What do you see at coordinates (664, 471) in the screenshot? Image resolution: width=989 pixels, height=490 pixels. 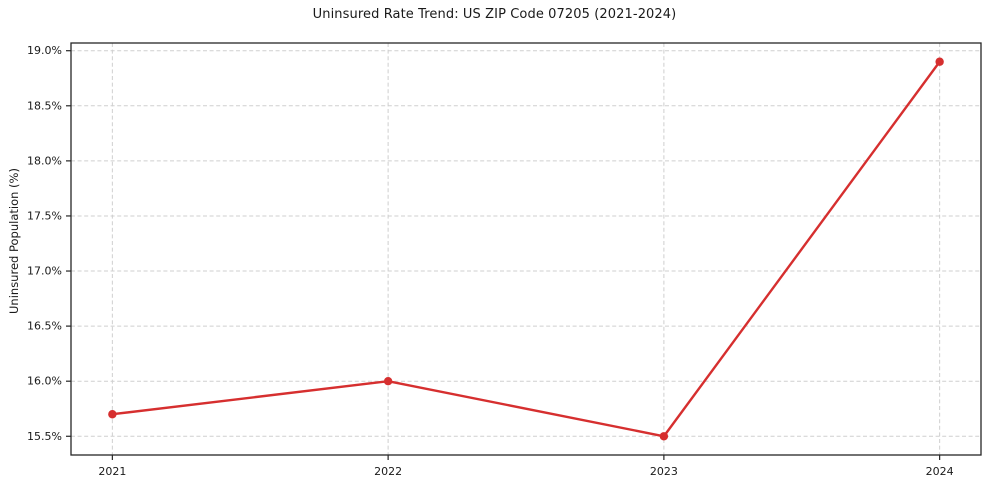 I see `x-tick-label: 2023` at bounding box center [664, 471].